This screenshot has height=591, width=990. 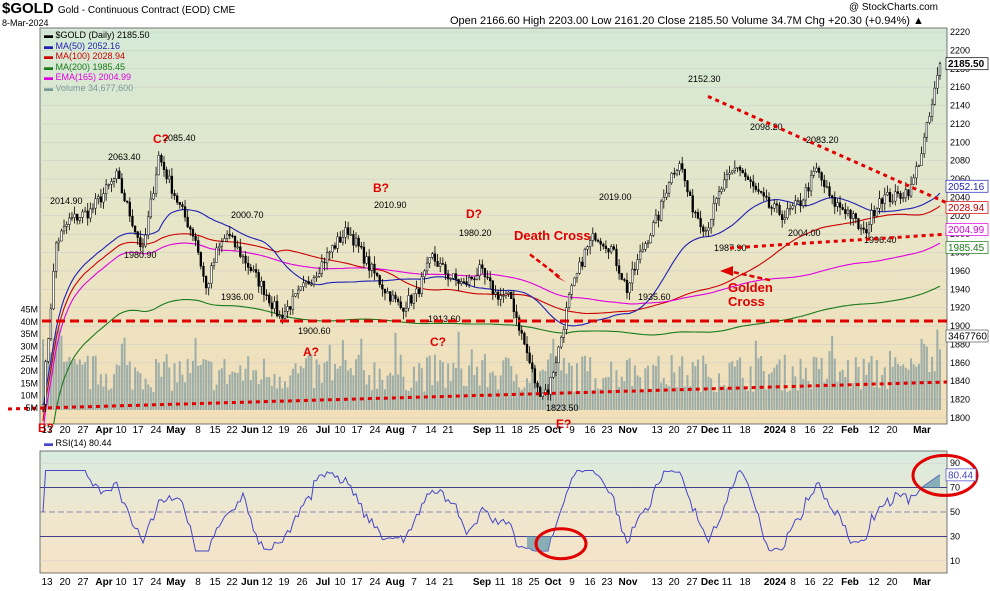 I want to click on legend-entry: ▬ MA(200) 1985.45, so click(x=84, y=67).